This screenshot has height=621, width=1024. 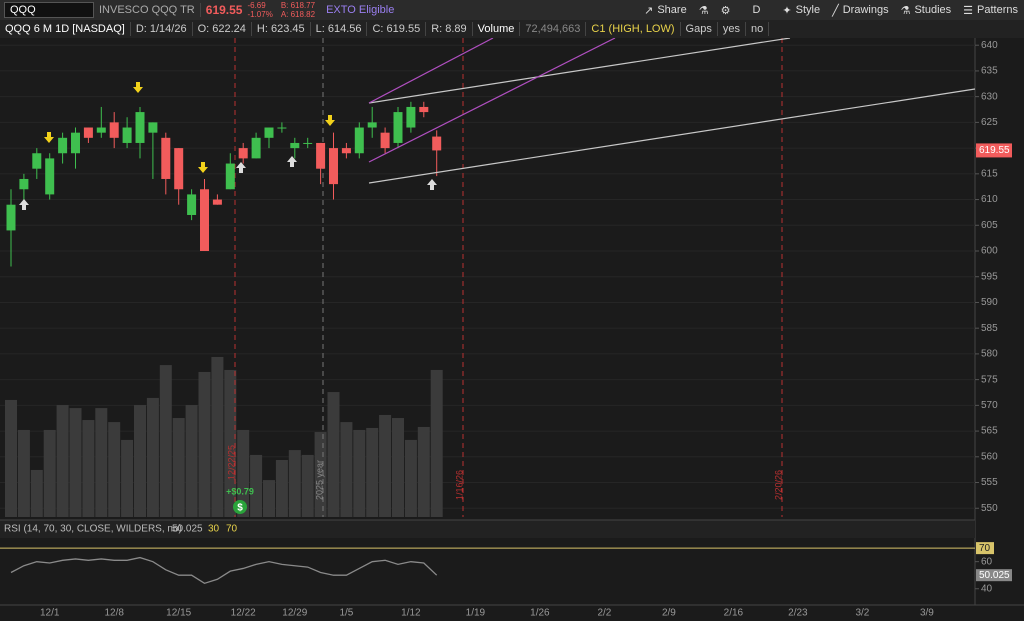 What do you see at coordinates (496, 29) in the screenshot?
I see `volume-label: Volume` at bounding box center [496, 29].